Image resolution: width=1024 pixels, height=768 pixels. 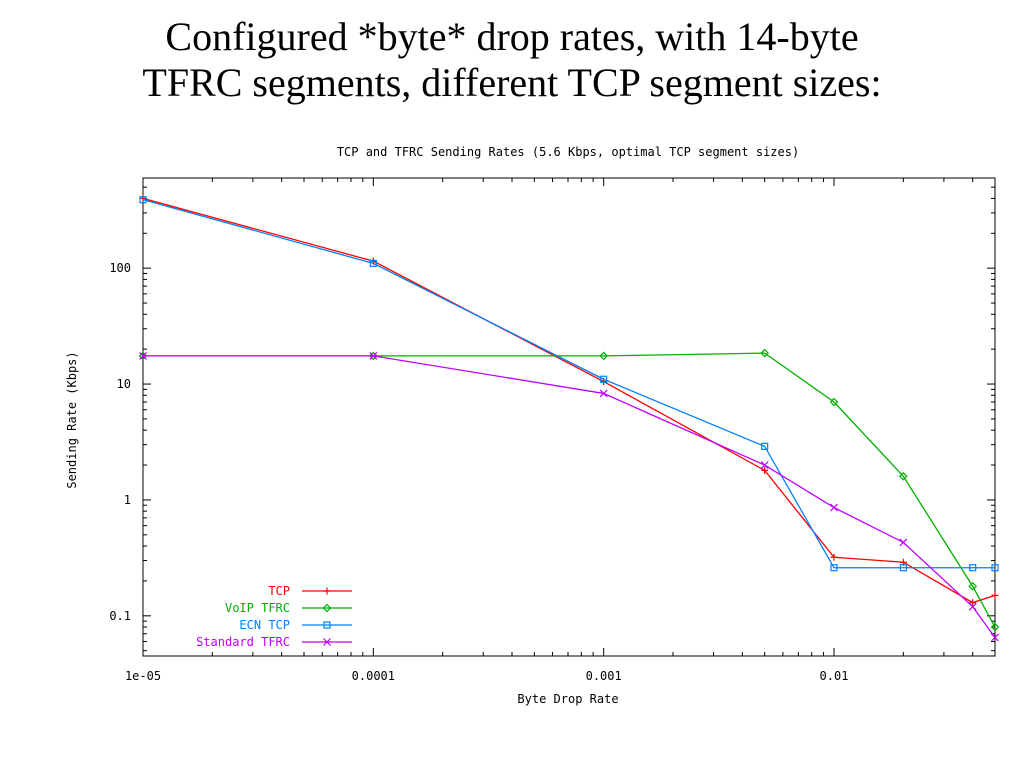 I want to click on y-axis-label: Sending Rate (Kbps), so click(x=72, y=419).